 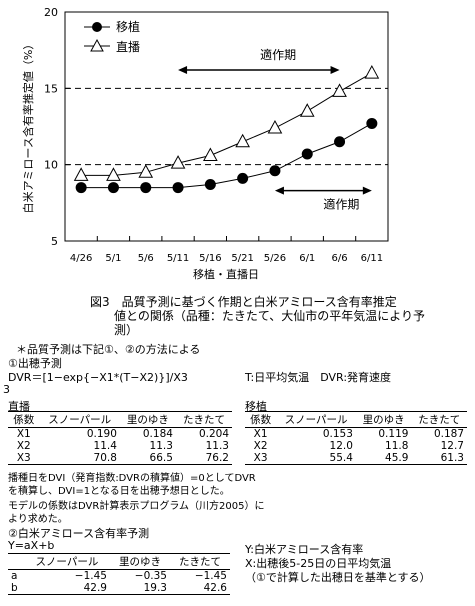 I want to click on table-row: X3 55.4 45.9 61.3, so click(x=358, y=458).